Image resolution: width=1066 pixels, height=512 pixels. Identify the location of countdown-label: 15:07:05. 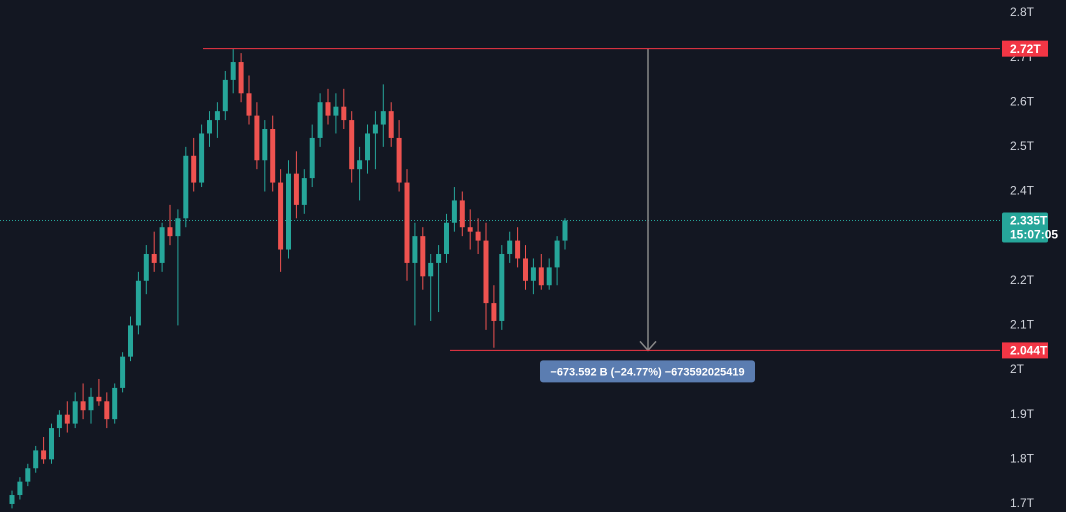
(1034, 235).